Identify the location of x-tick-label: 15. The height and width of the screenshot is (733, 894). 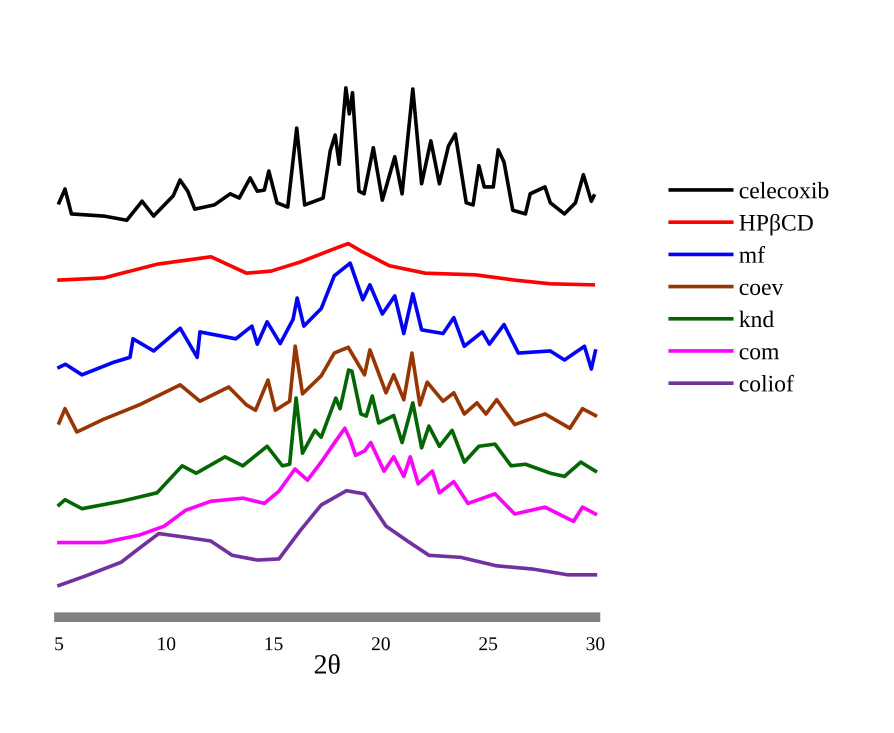
(274, 643).